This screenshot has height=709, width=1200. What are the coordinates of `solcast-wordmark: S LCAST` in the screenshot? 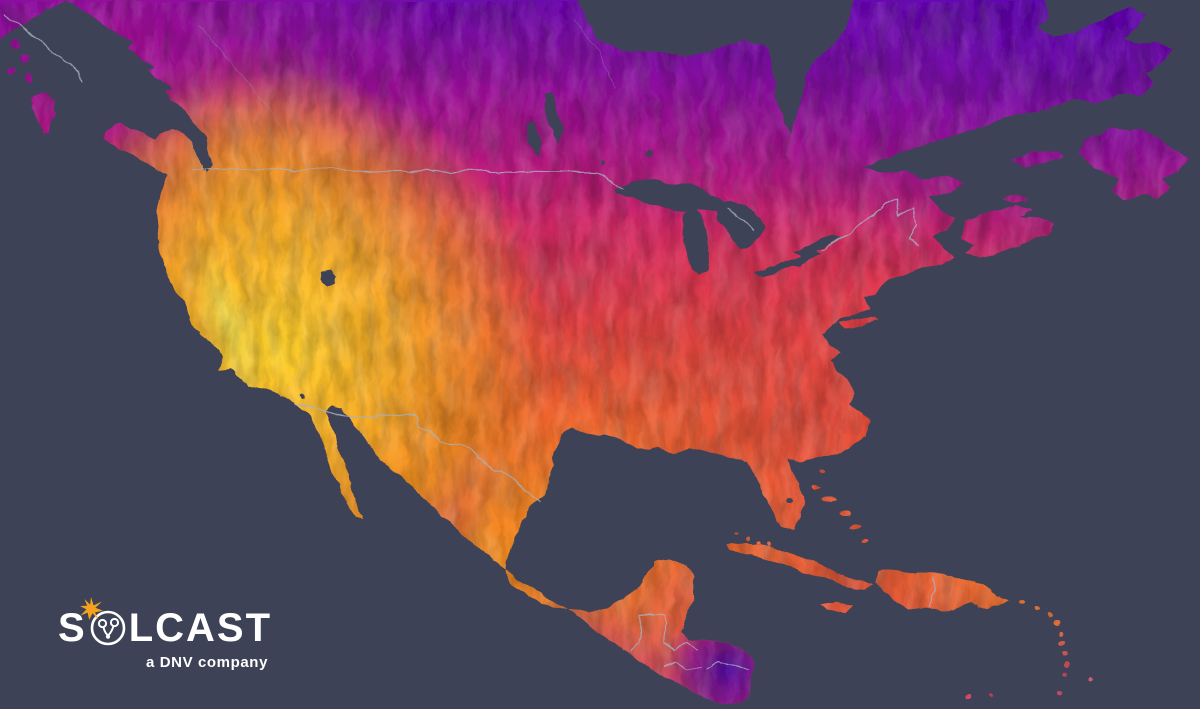 It's located at (165, 623).